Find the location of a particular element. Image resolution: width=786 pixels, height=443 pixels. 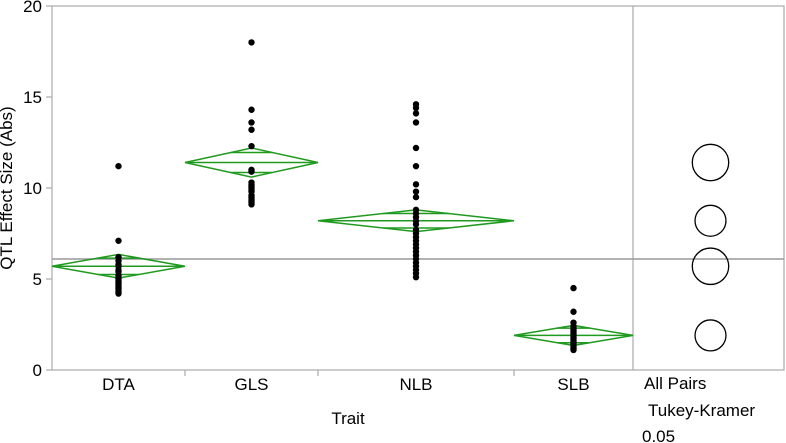

comparison-label: All Pairs Tukey-Kramer 0.05 is located at coordinates (698, 408).